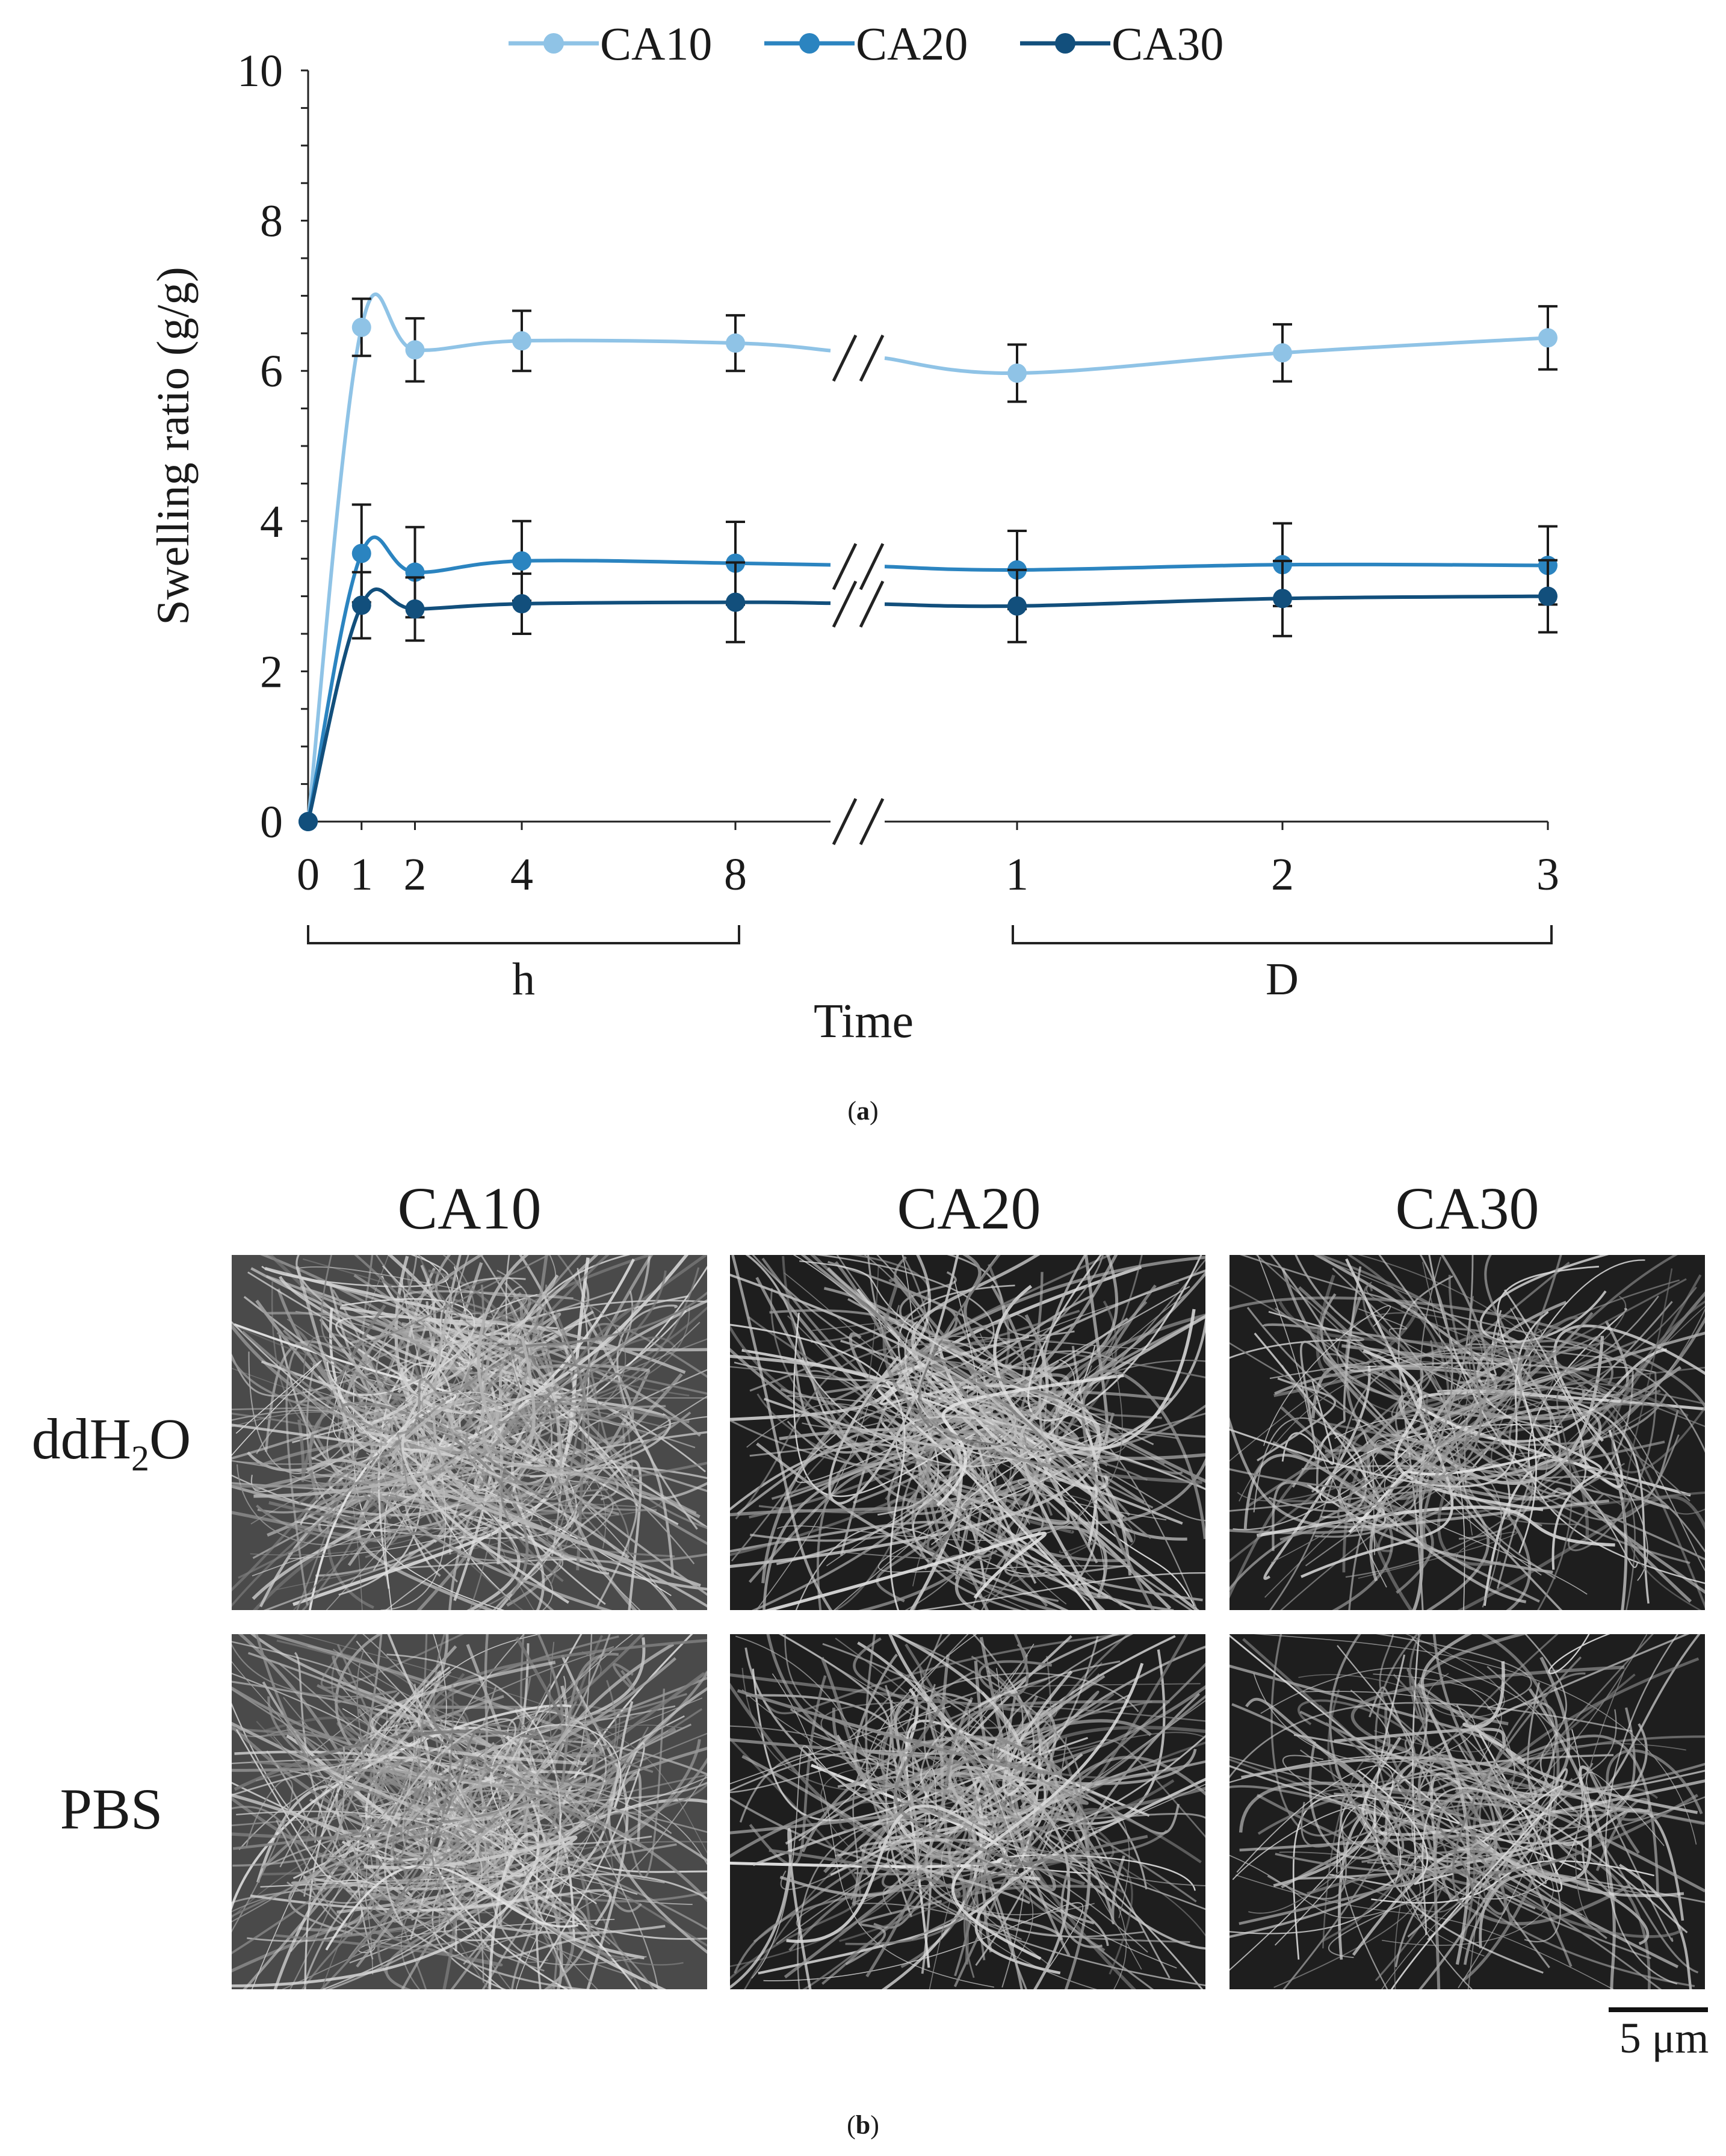 The image size is (1726, 2156). Describe the element at coordinates (967, 1811) in the screenshot. I see `sem-image-ca20-pbs` at that location.